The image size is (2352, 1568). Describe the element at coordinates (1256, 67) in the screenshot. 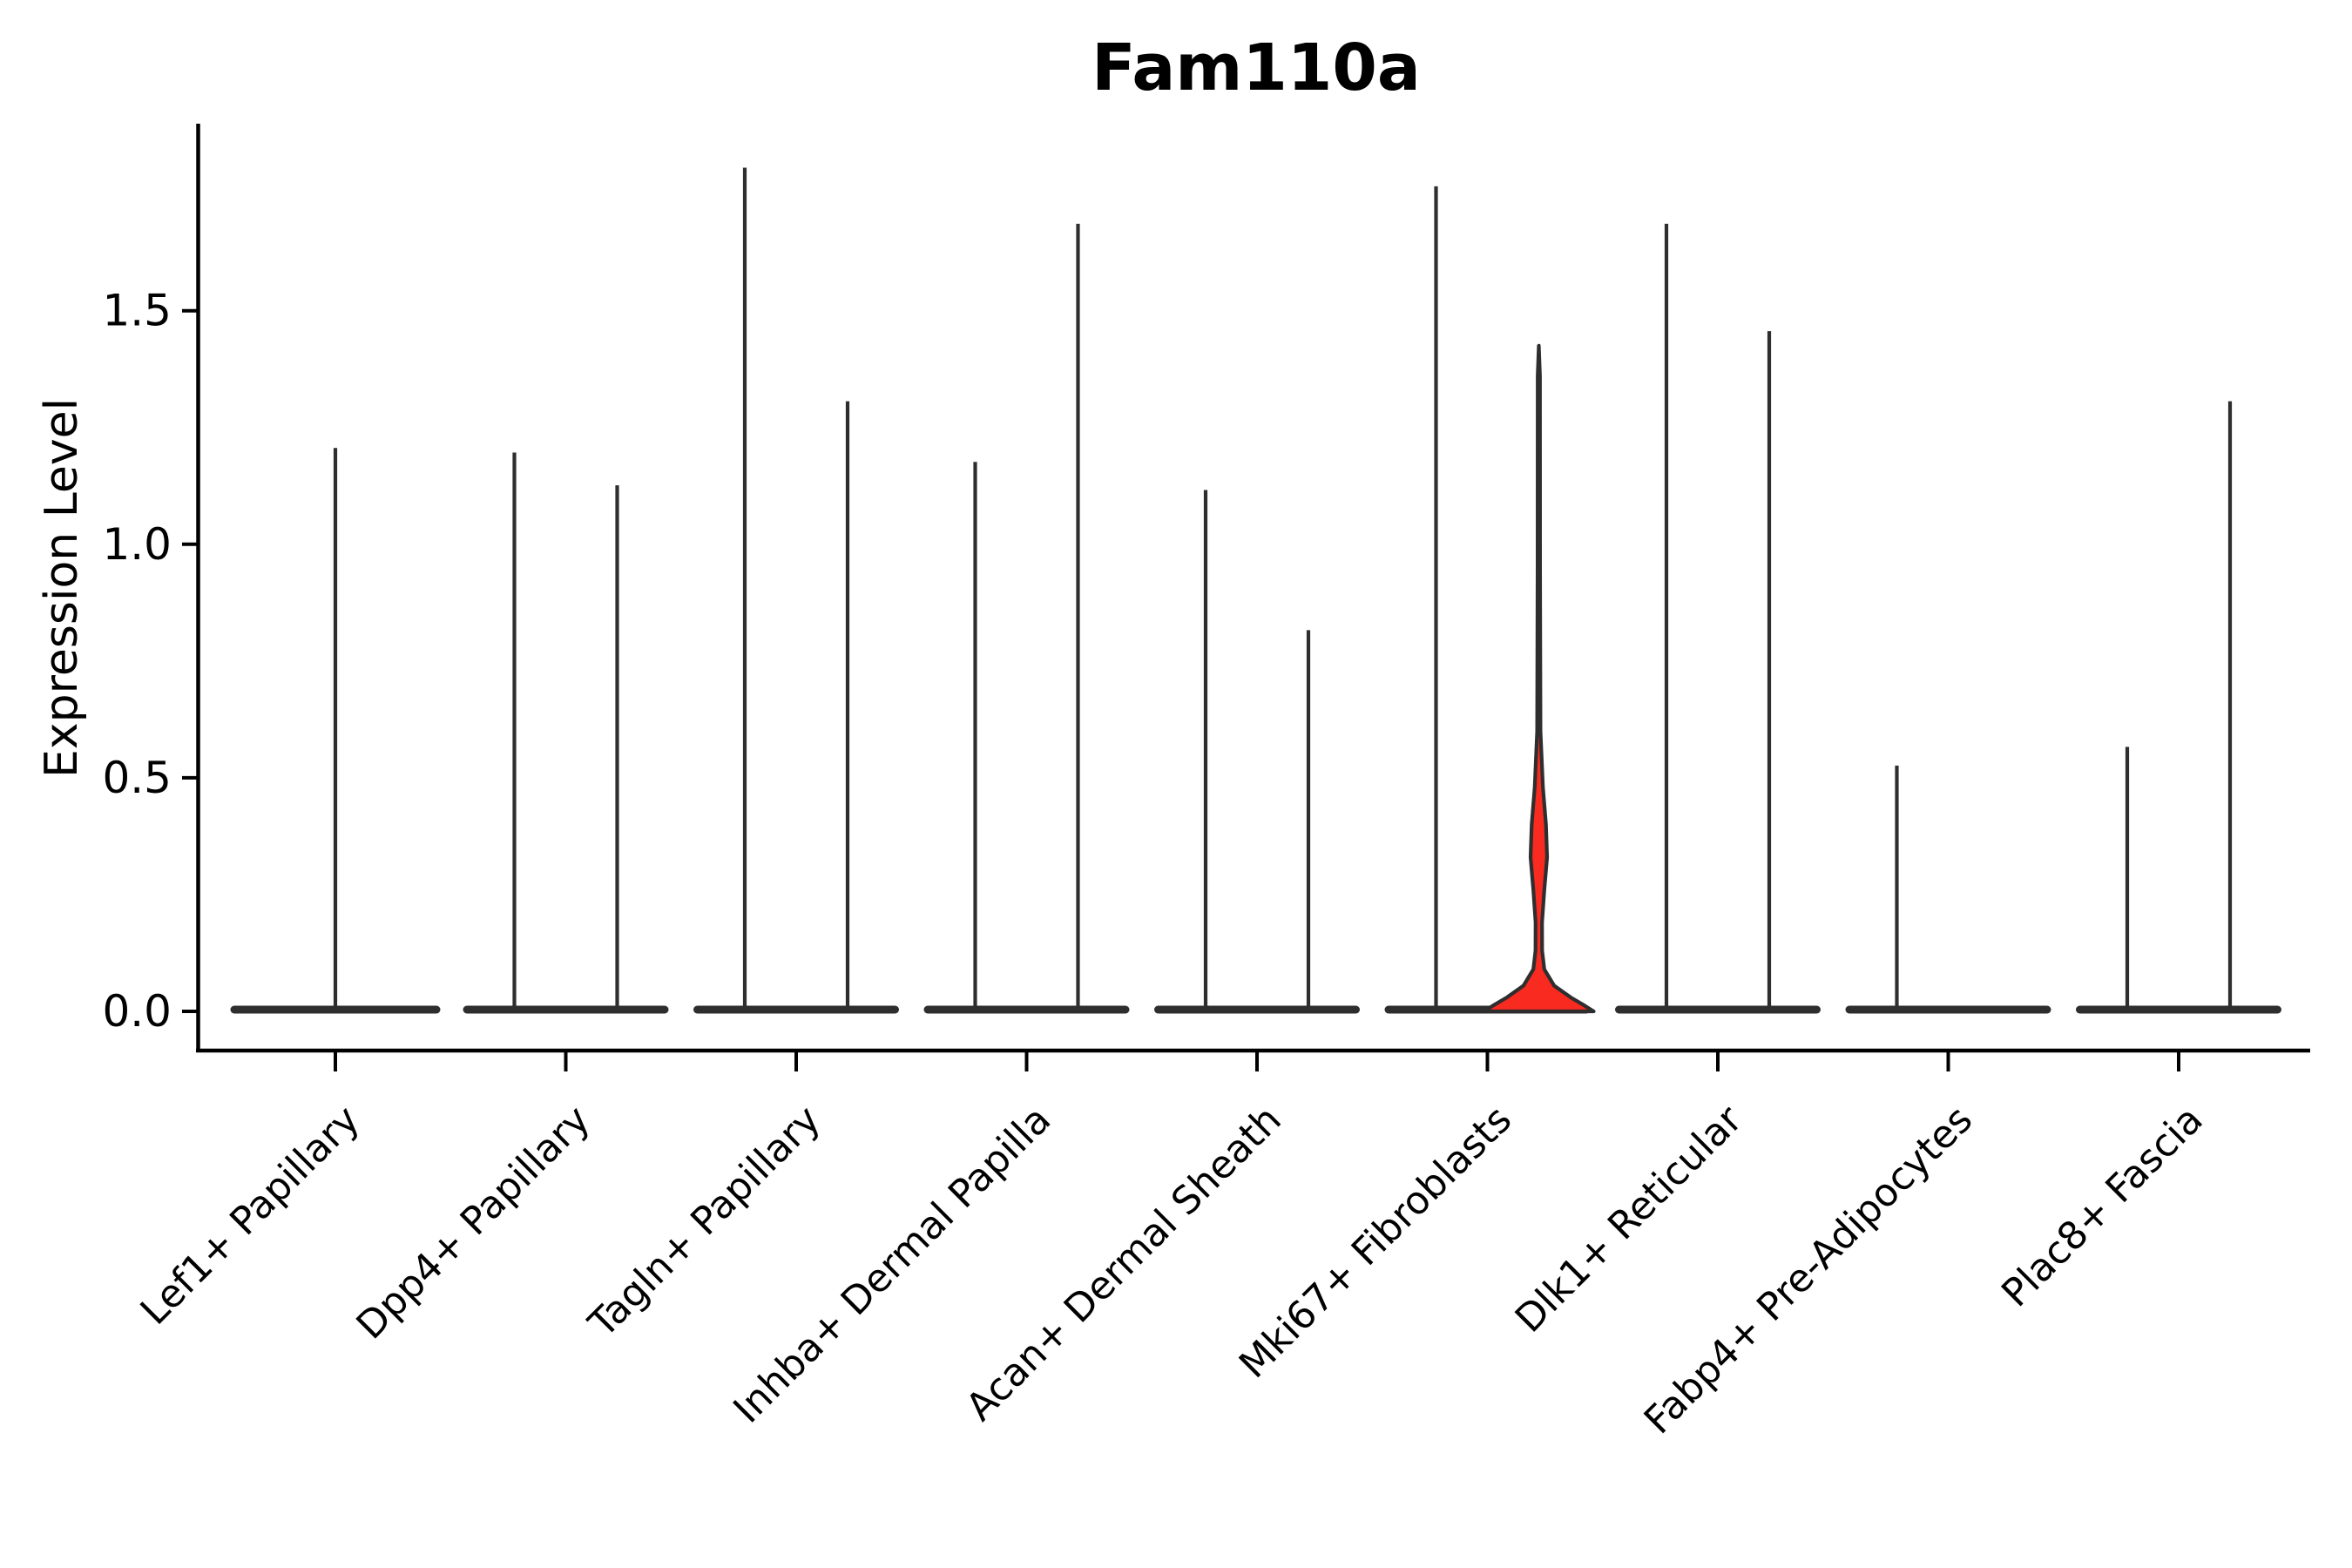

I see `chart-title: Fam110a` at that location.